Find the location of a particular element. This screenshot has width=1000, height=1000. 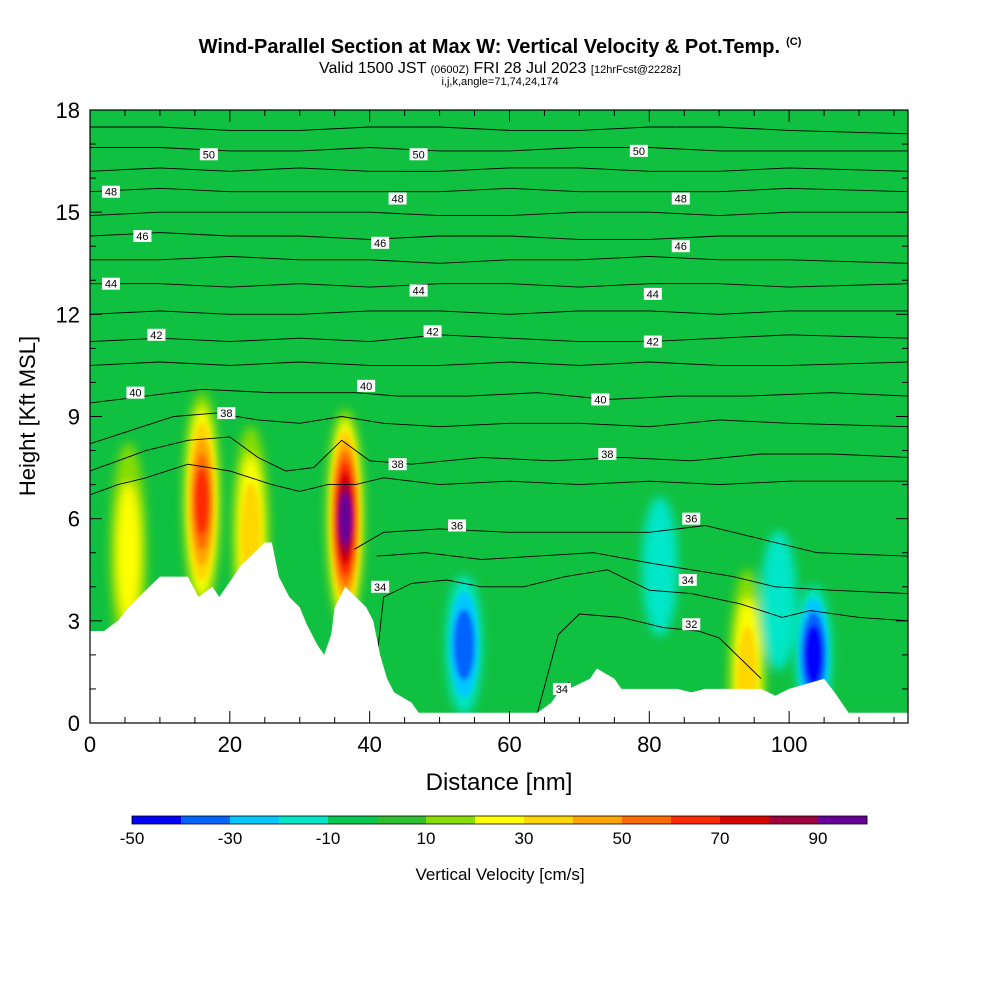

contour-label-text: 34 is located at coordinates (380, 588).